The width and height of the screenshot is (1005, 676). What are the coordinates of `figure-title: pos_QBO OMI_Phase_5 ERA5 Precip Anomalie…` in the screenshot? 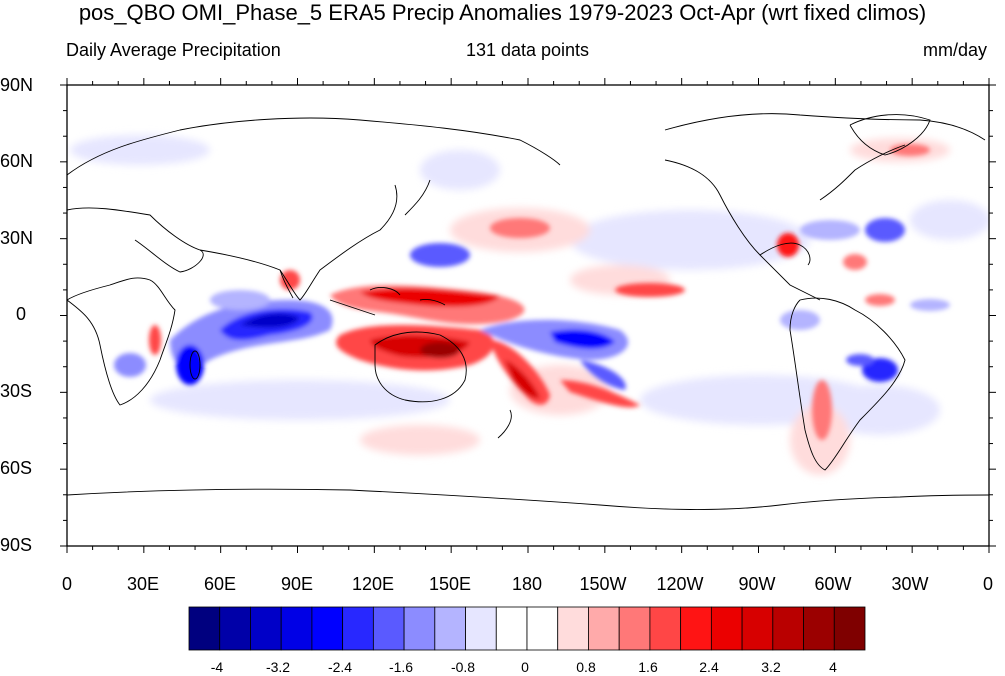 It's located at (502, 12).